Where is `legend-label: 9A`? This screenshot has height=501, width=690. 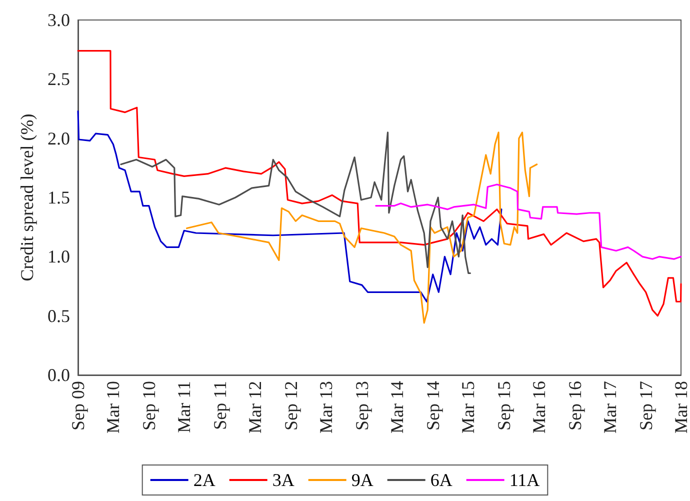 legend-label: 9A is located at coordinates (362, 480).